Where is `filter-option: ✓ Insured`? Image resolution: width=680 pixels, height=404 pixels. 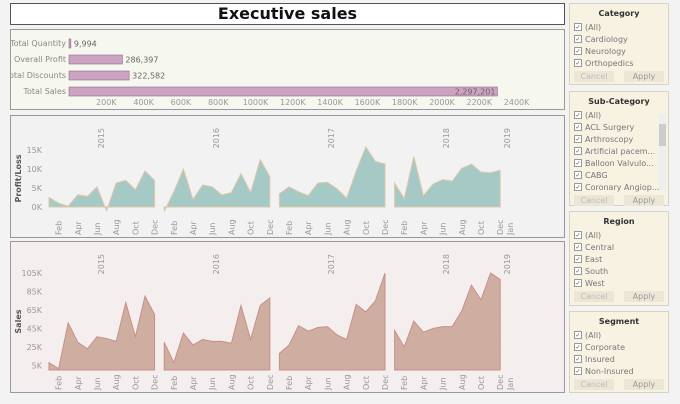
filter-option: ✓ Insured is located at coordinates (619, 359).